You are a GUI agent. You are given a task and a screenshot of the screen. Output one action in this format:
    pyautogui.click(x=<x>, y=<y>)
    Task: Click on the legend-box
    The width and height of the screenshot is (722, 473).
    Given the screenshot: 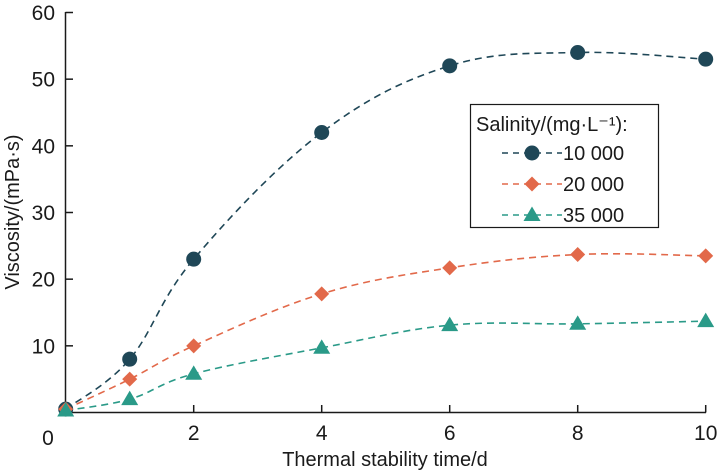 What is the action you would take?
    pyautogui.click(x=564, y=166)
    